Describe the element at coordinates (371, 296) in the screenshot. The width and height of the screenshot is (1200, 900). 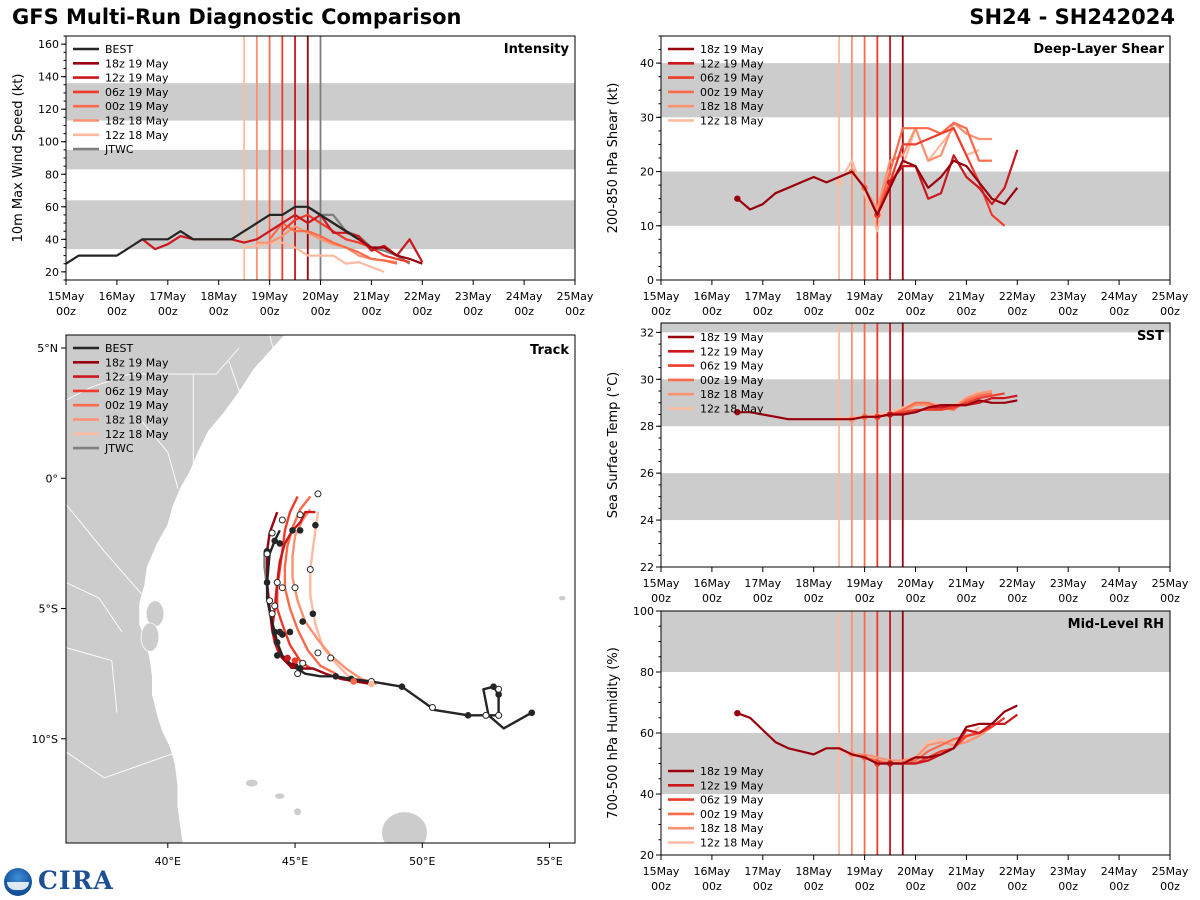
I see `intensity-xtick-label-date: 21May` at that location.